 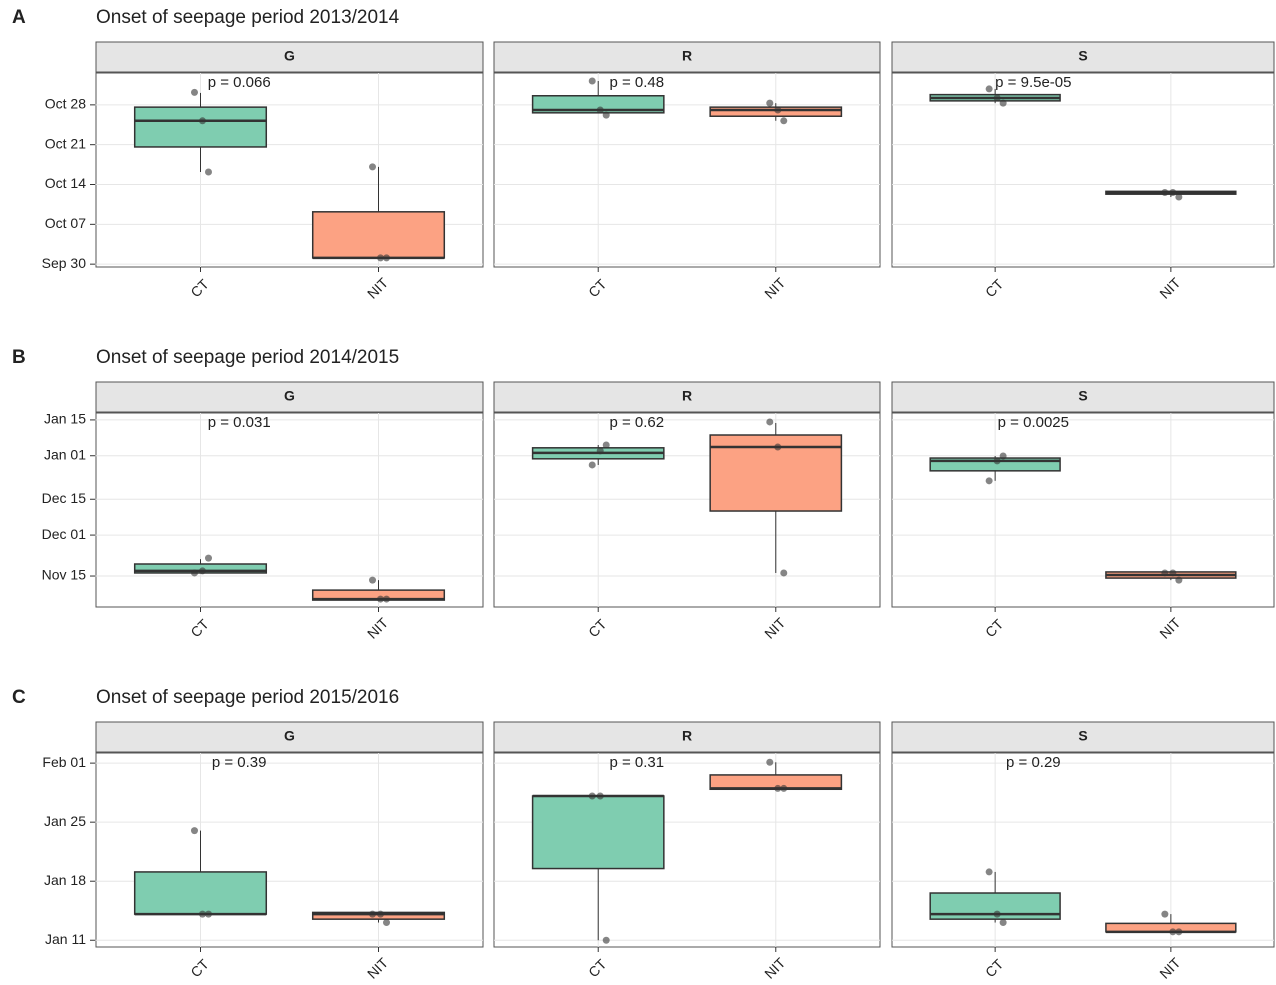 What do you see at coordinates (65, 223) in the screenshot?
I see `y-tick-label: Oct 07` at bounding box center [65, 223].